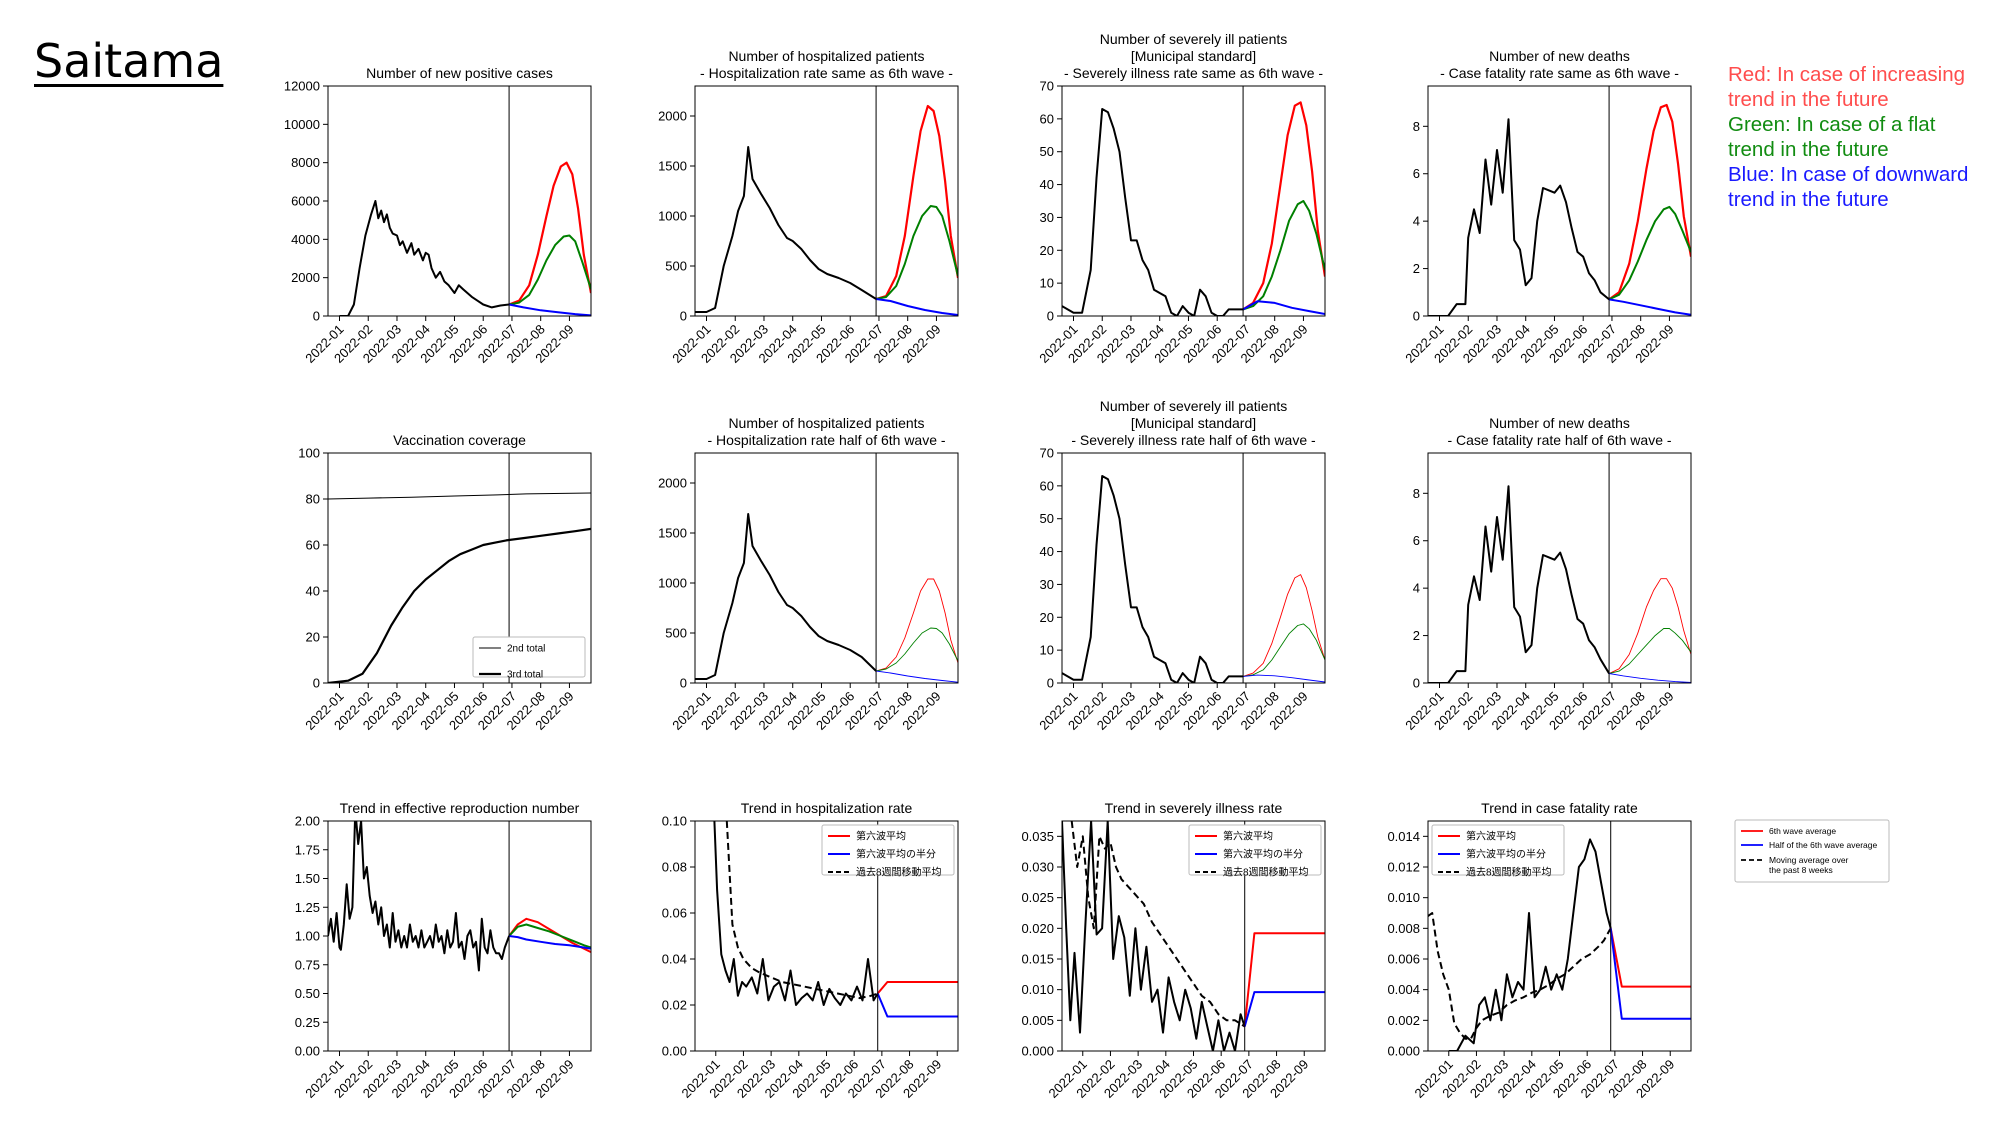  I want to click on legend-label: 6th wave average, so click(1802, 831).